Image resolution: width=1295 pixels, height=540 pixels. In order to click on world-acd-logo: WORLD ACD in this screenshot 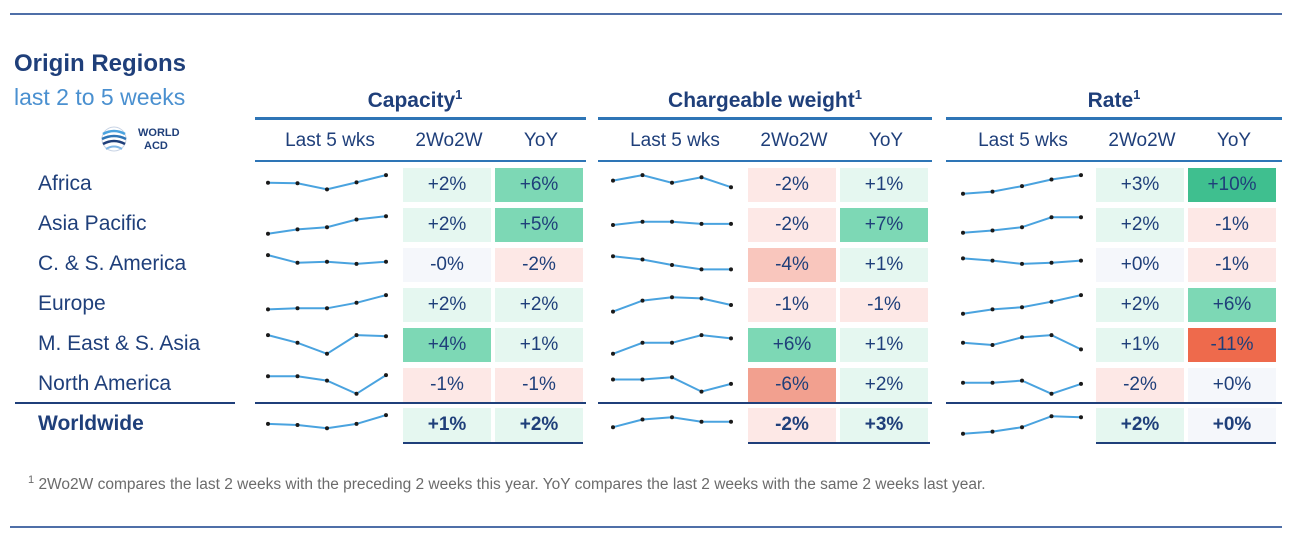, I will do `click(147, 139)`.